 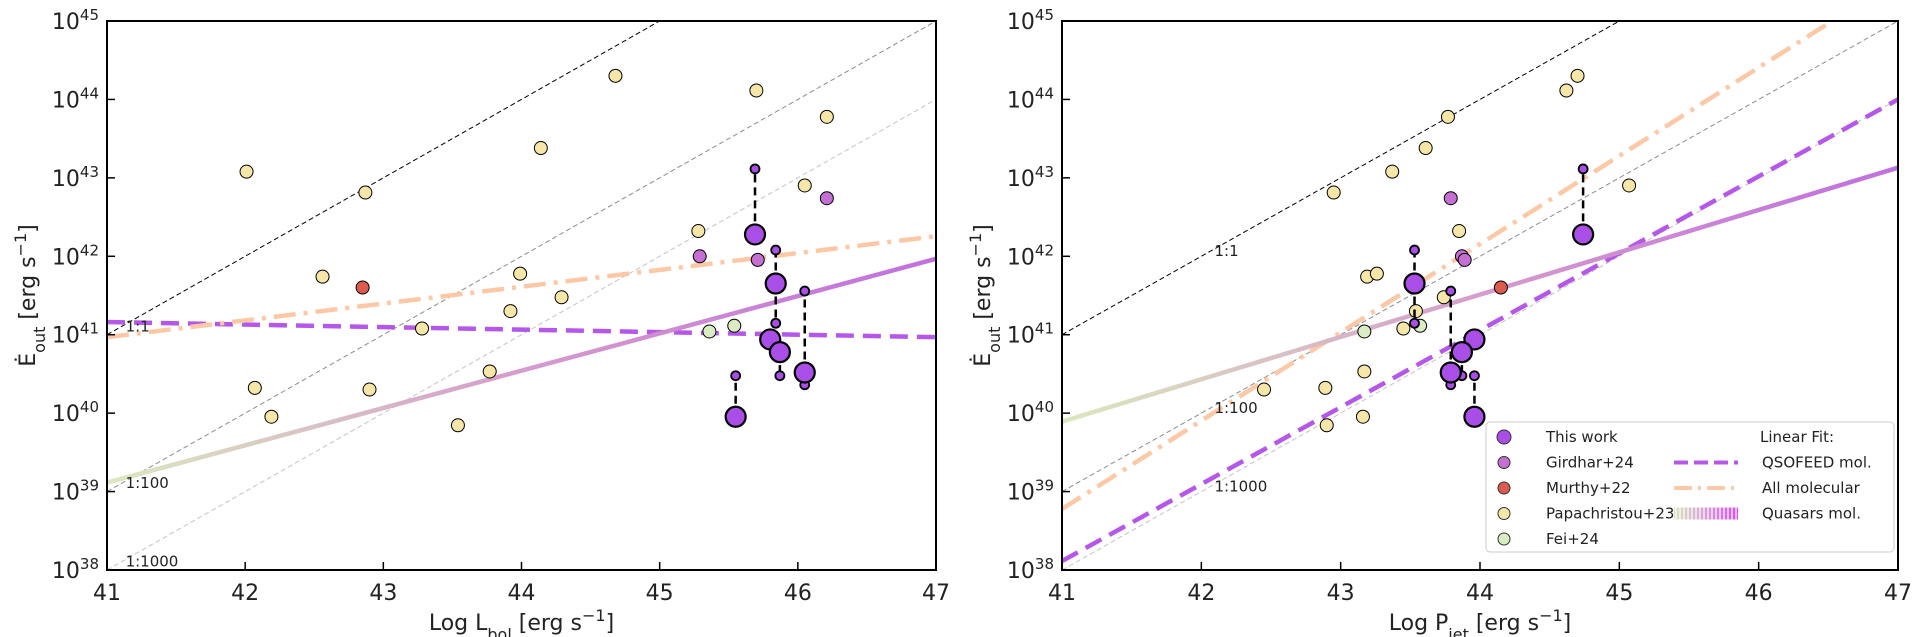 I want to click on y-tick-label: 1041, so click(x=75, y=334).